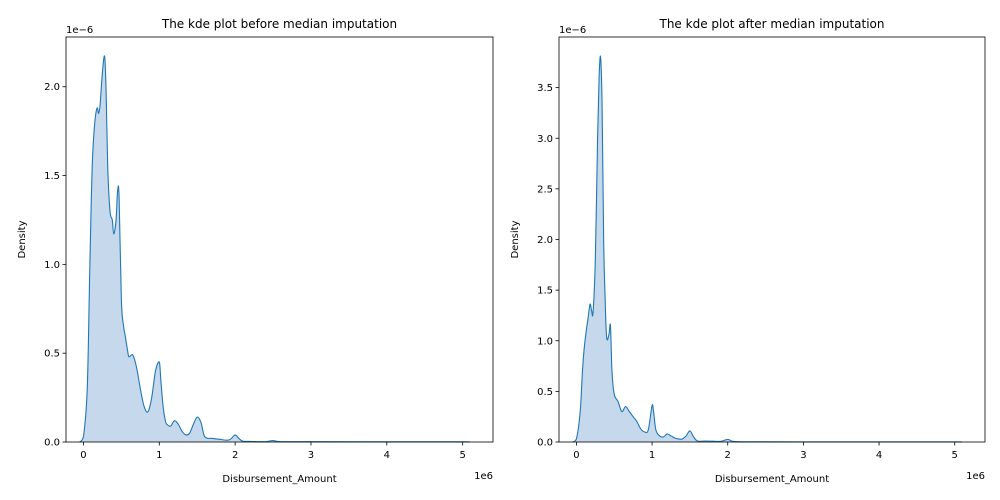 This screenshot has width=1000, height=500. I want to click on right-y-tick-label: 0.5, so click(545, 392).